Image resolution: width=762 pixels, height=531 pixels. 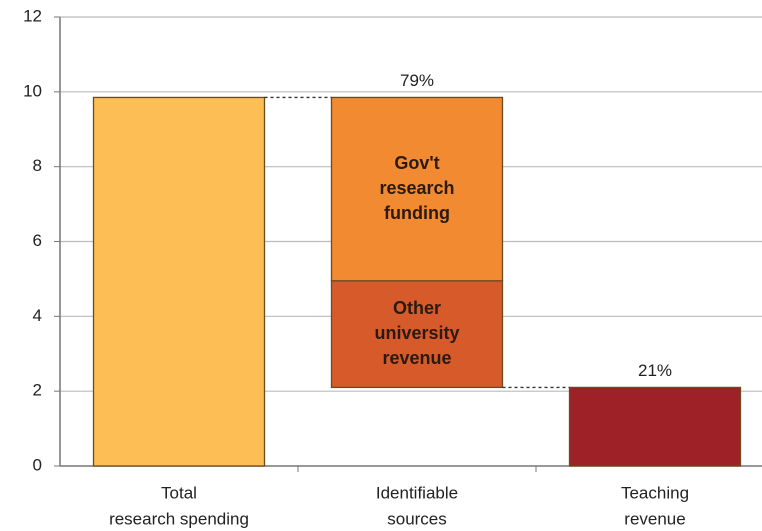 I want to click on x-tick-label: research spending, so click(x=179, y=518).